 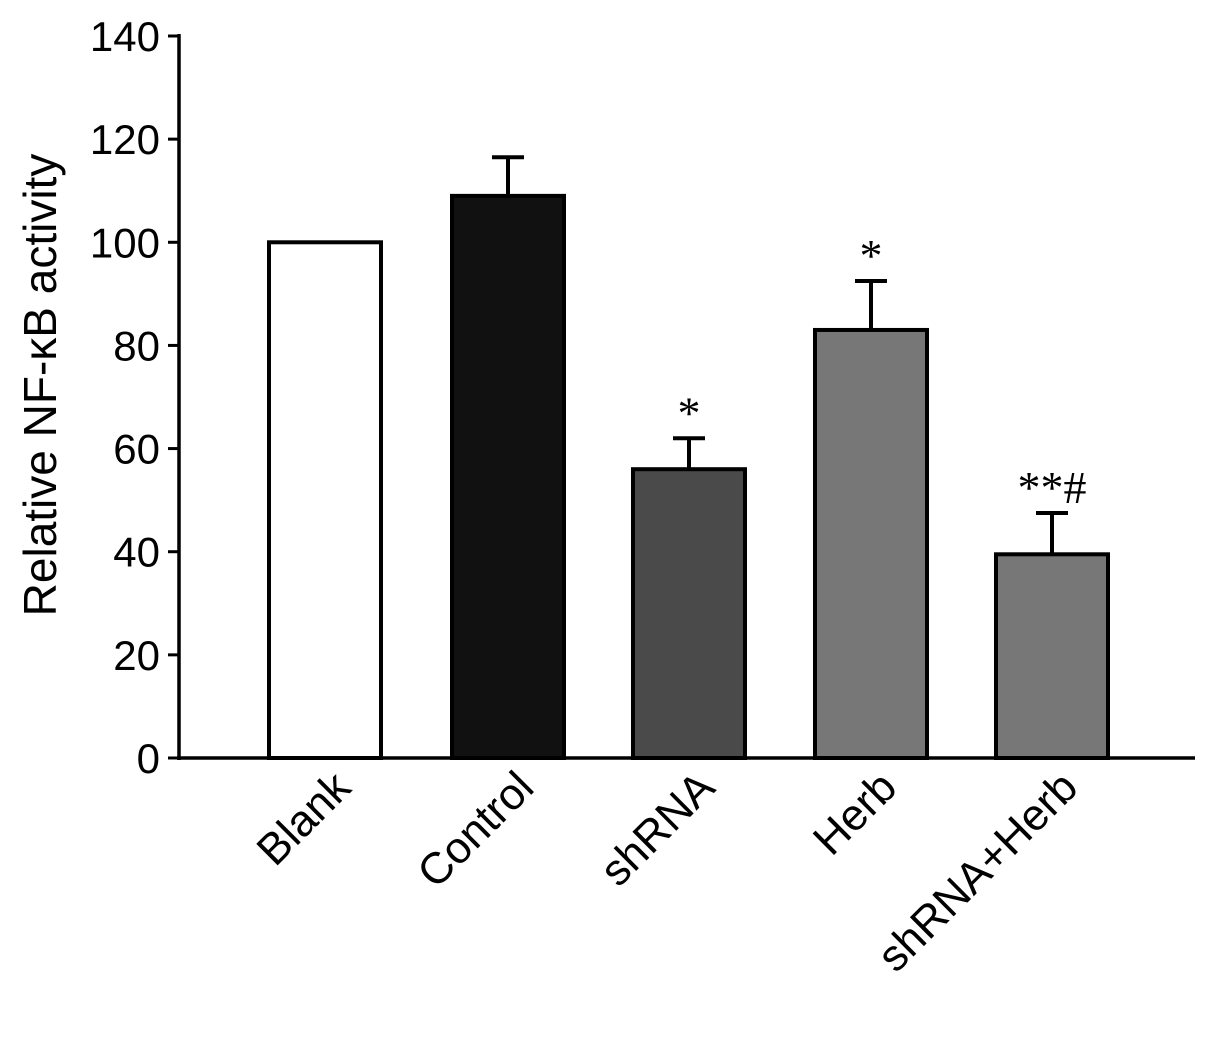 I want to click on y-tick-label: 20, so click(x=136, y=655).